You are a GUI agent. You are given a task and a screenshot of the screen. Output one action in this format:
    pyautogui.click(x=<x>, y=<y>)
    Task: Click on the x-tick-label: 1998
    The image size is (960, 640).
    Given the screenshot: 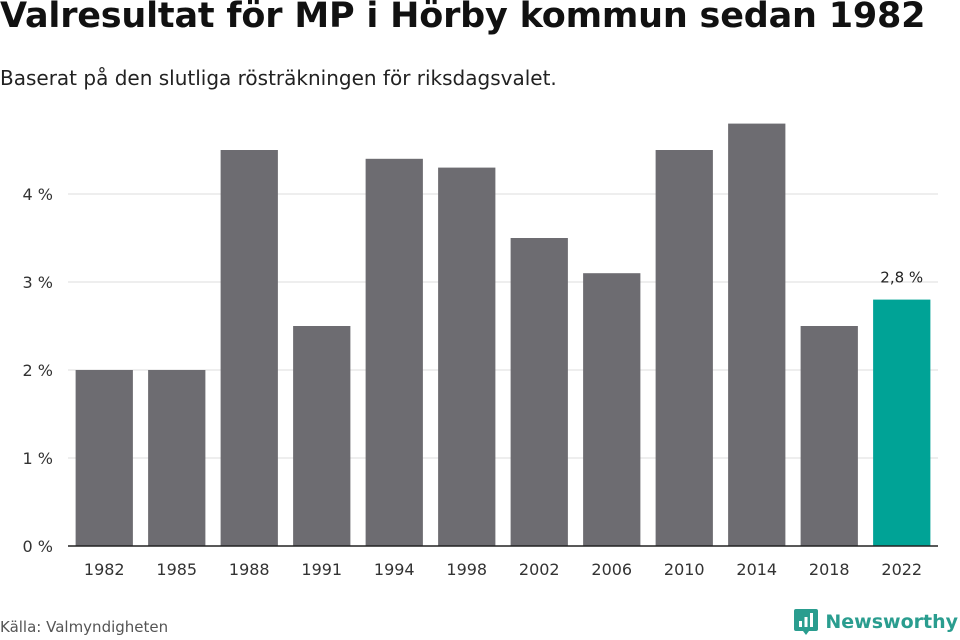 What is the action you would take?
    pyautogui.click(x=466, y=569)
    